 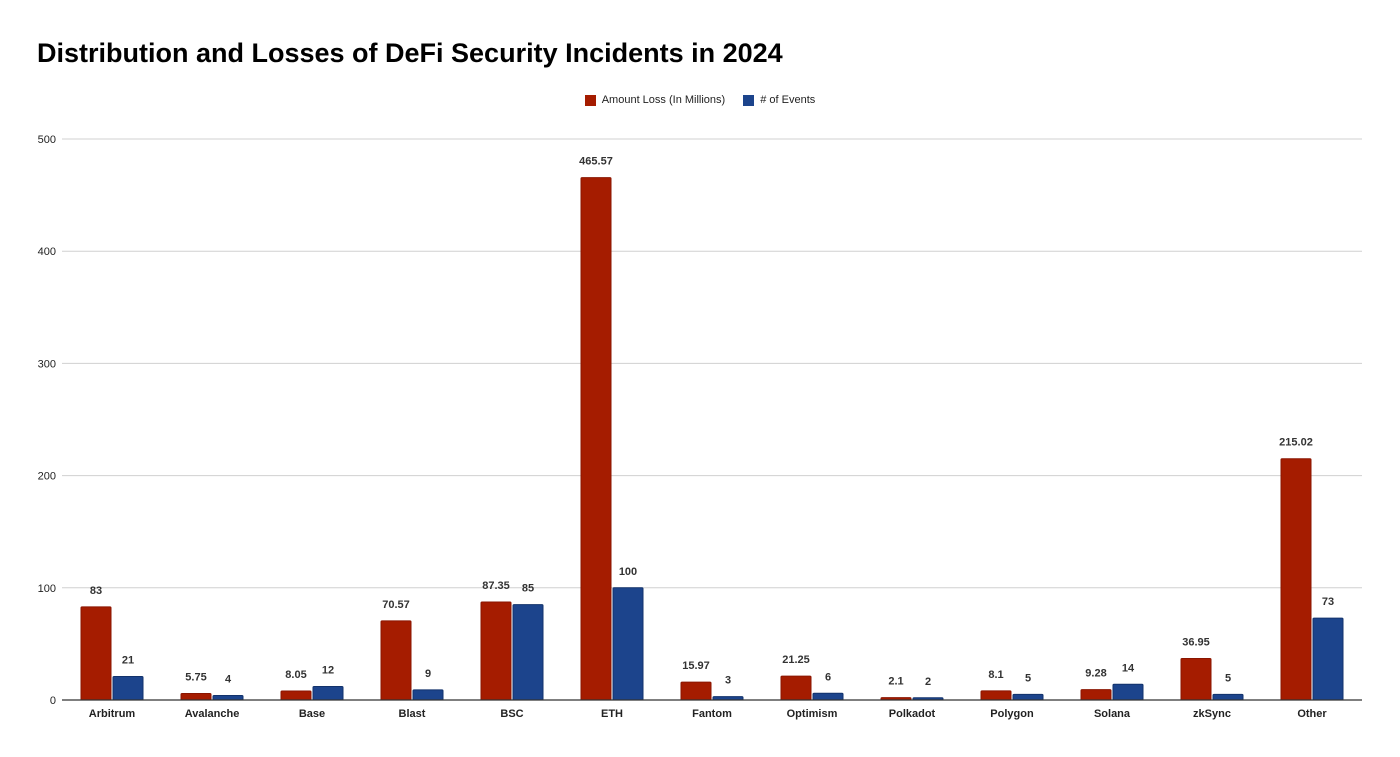 What do you see at coordinates (412, 714) in the screenshot?
I see `x-tick-label: Blast` at bounding box center [412, 714].